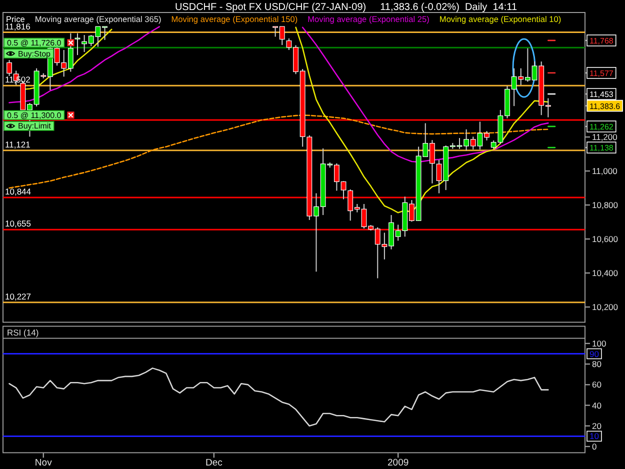 The height and width of the screenshot is (469, 625). Describe the element at coordinates (214, 463) in the screenshot. I see `x-tick-label: Dec` at that location.